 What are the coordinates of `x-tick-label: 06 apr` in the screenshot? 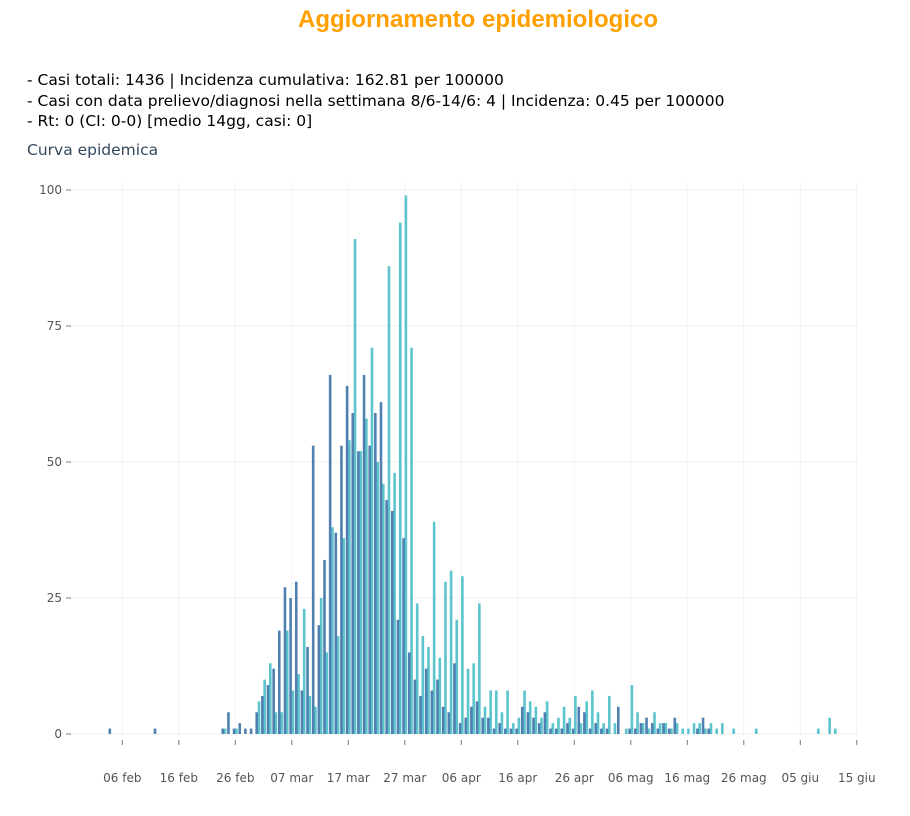 It's located at (461, 778).